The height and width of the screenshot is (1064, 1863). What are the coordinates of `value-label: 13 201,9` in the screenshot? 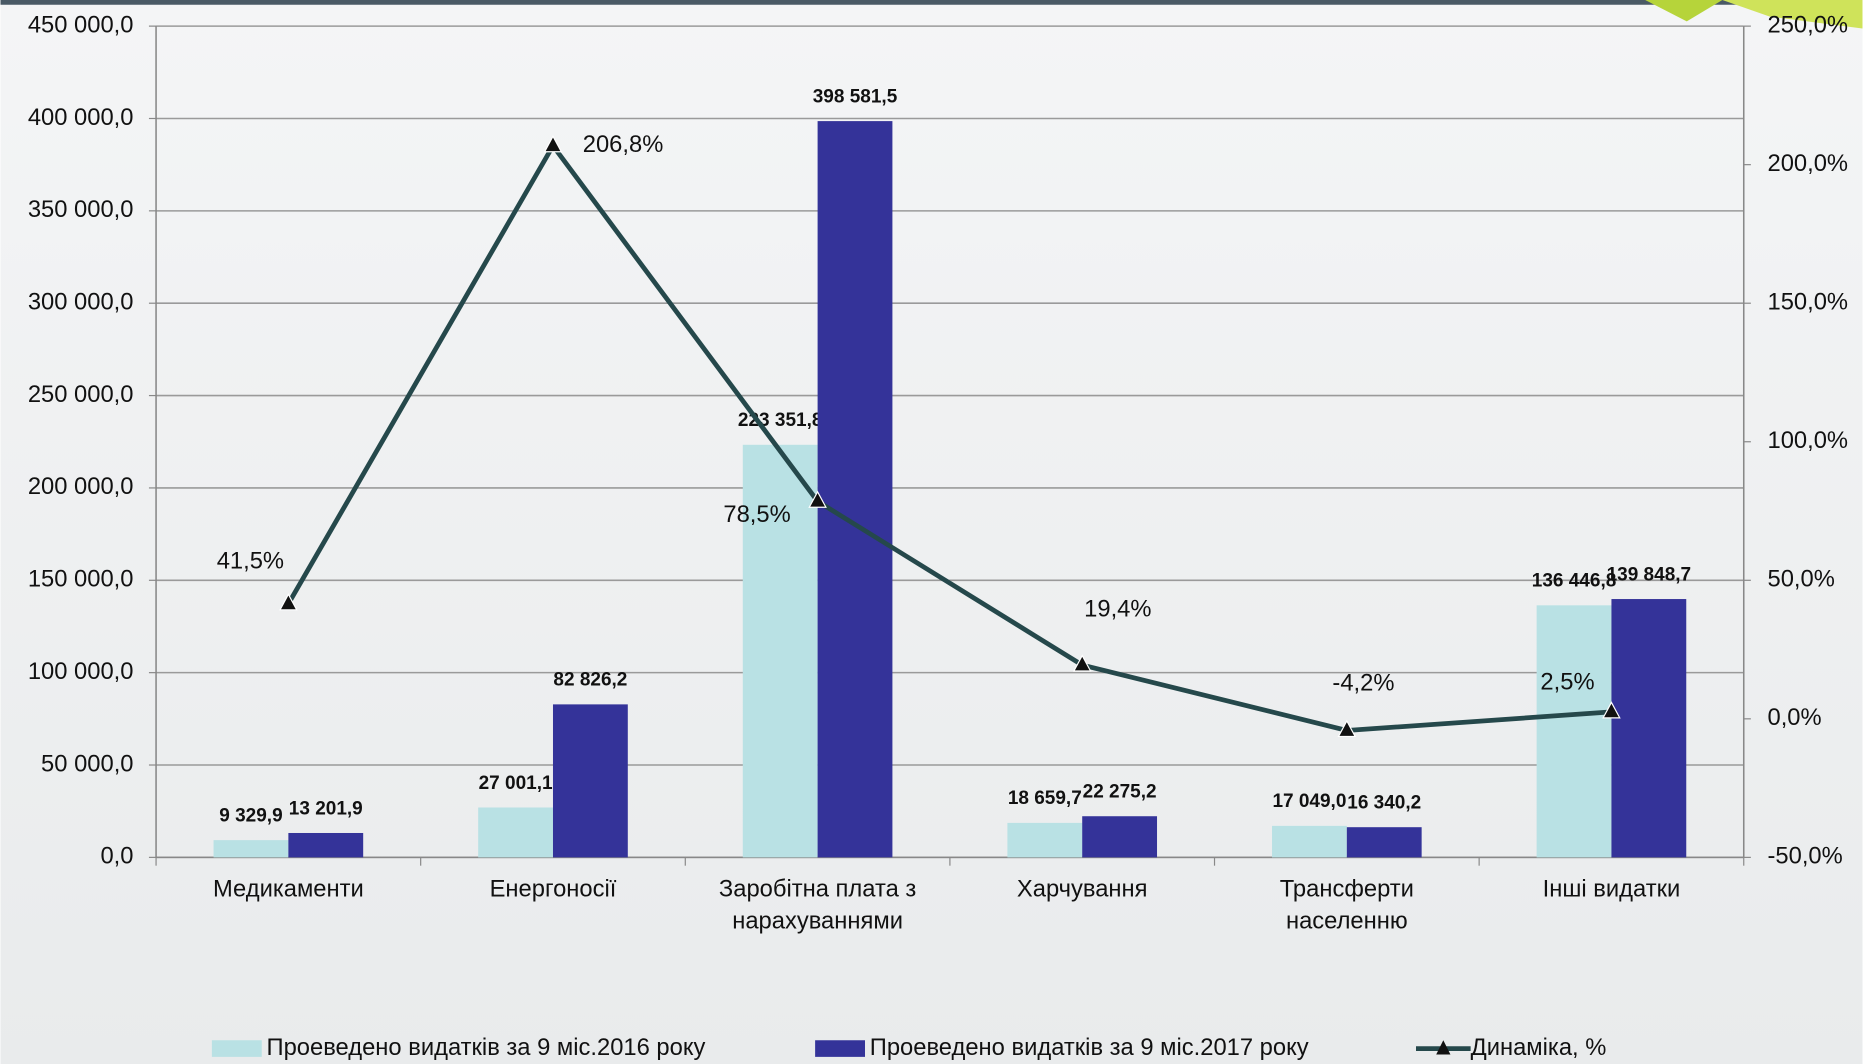 It's located at (326, 808).